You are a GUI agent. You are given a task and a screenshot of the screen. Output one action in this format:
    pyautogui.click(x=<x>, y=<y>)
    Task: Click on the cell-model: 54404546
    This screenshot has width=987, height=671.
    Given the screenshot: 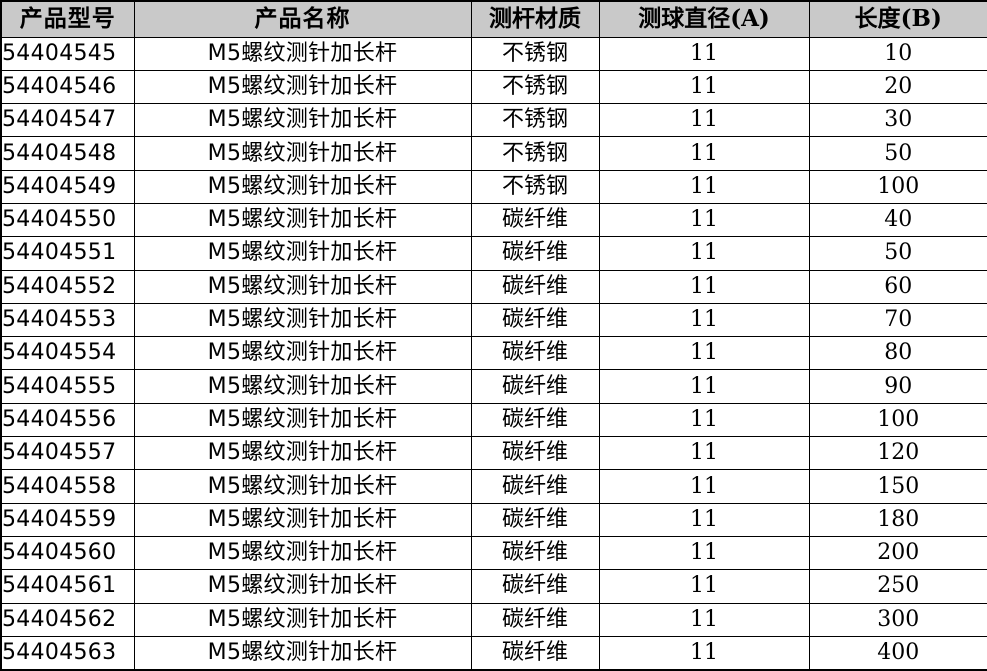 What is the action you would take?
    pyautogui.click(x=67, y=87)
    